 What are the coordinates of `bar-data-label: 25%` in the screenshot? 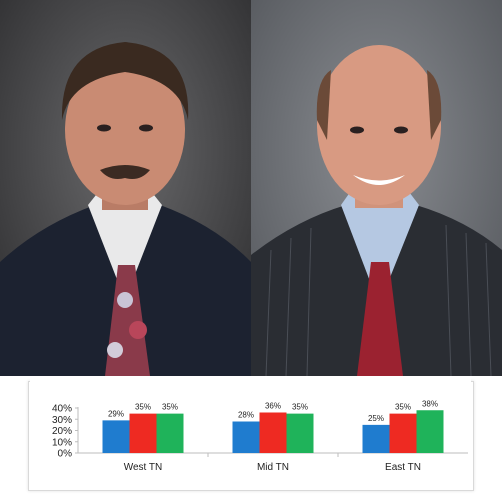 It's located at (376, 418).